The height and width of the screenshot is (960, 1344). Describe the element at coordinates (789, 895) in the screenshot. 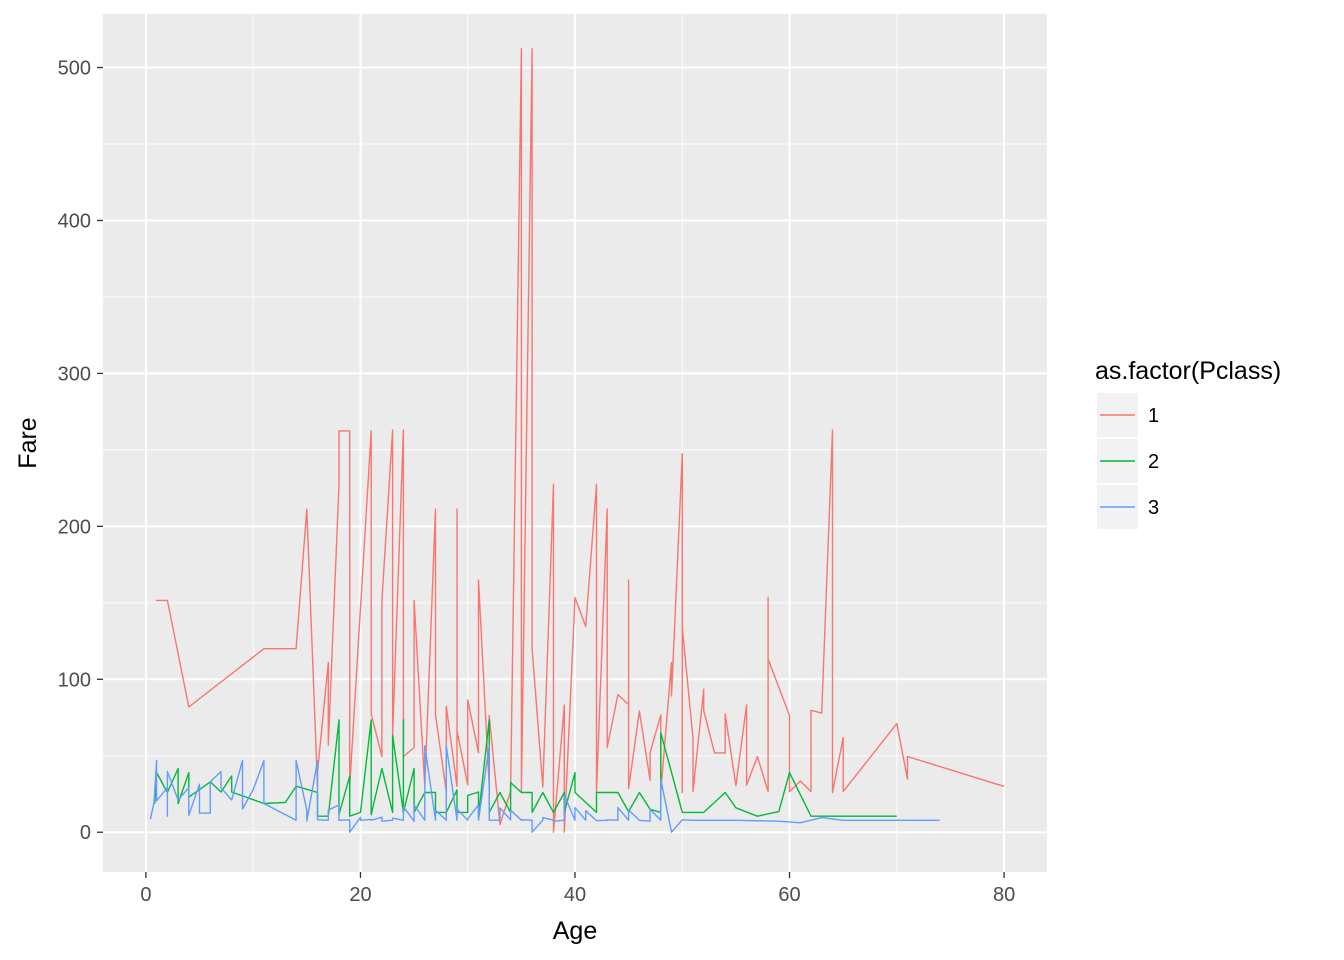

I see `x-tick-label: 60` at that location.